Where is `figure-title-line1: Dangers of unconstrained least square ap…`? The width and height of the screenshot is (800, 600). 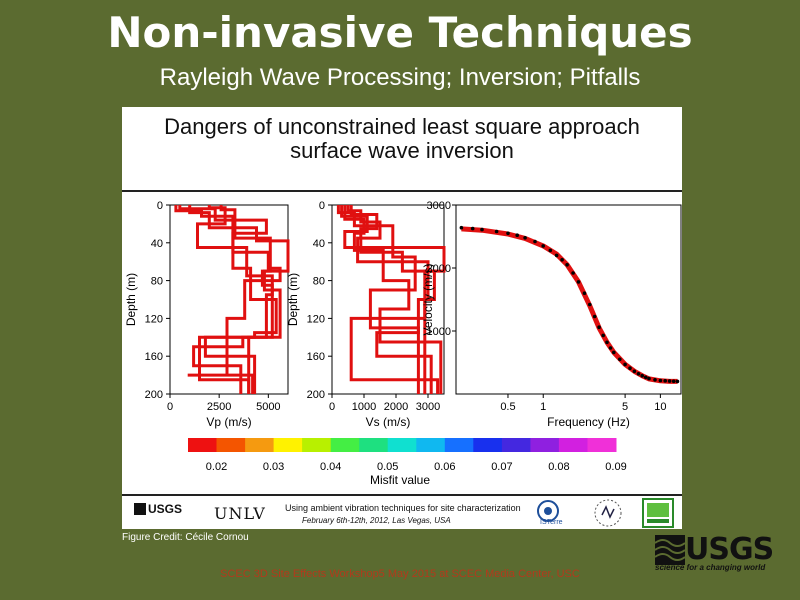
figure-title-line1: Dangers of unconstrained least square ap… is located at coordinates (402, 126).